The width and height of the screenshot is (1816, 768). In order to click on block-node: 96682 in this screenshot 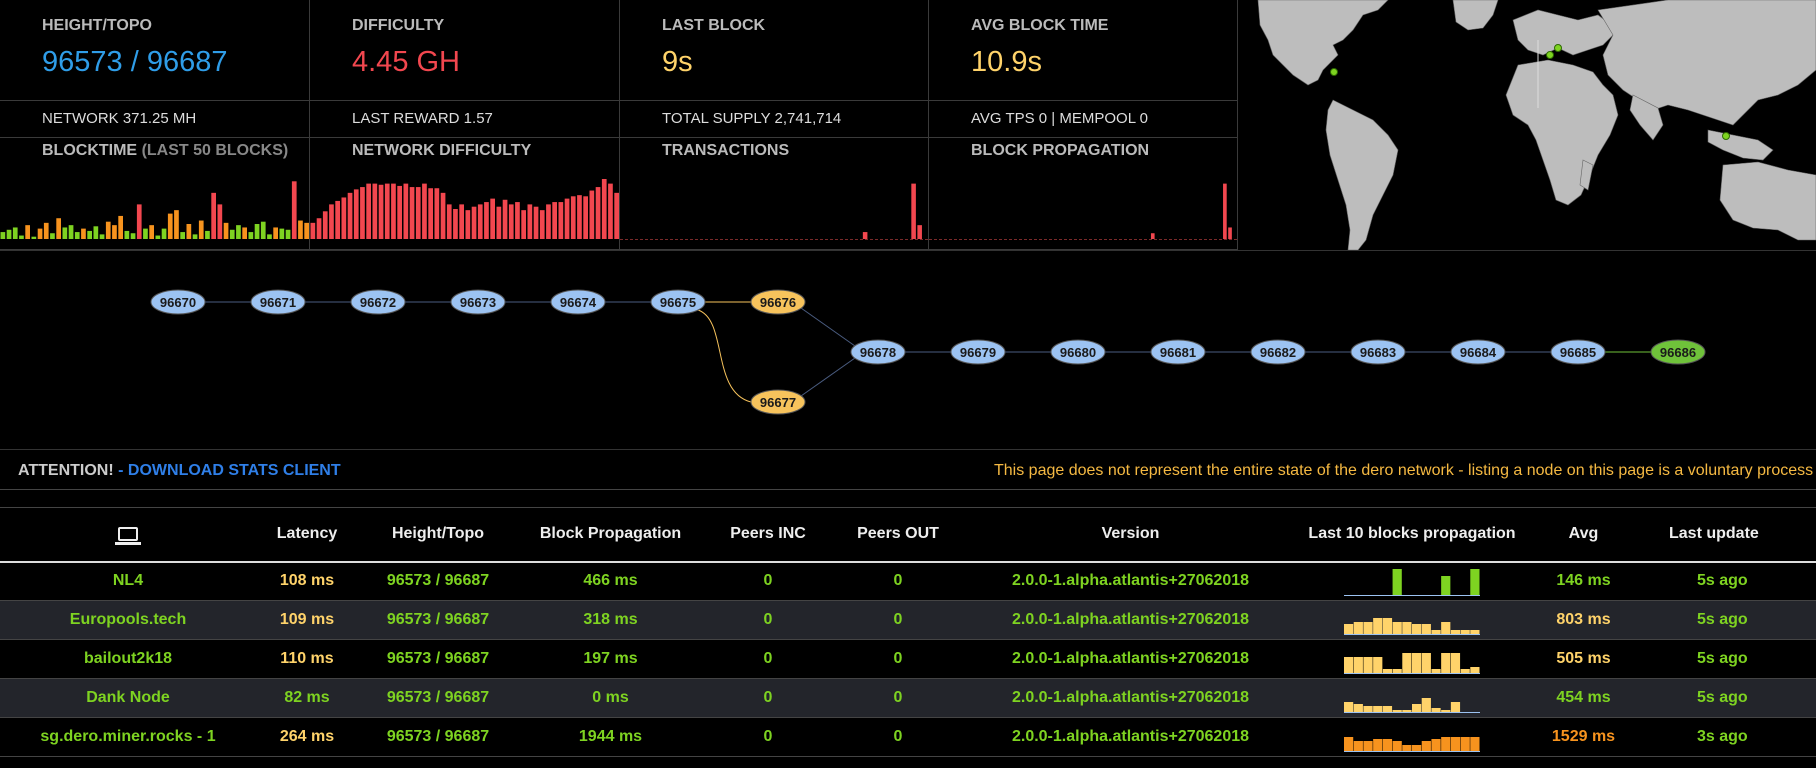, I will do `click(1278, 352)`.